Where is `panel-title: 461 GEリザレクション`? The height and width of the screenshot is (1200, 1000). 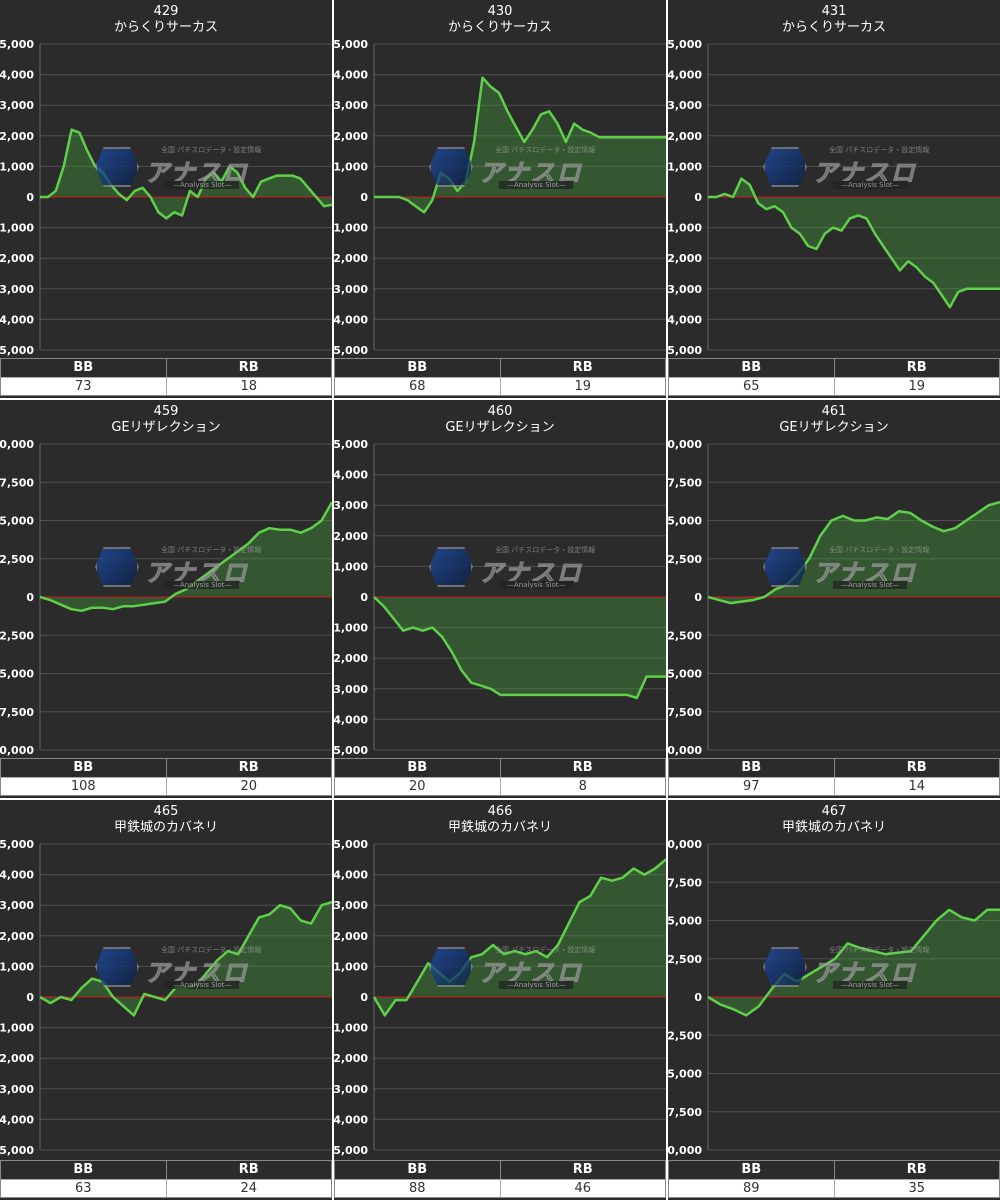
panel-title: 461 GEリザレクション is located at coordinates (834, 420).